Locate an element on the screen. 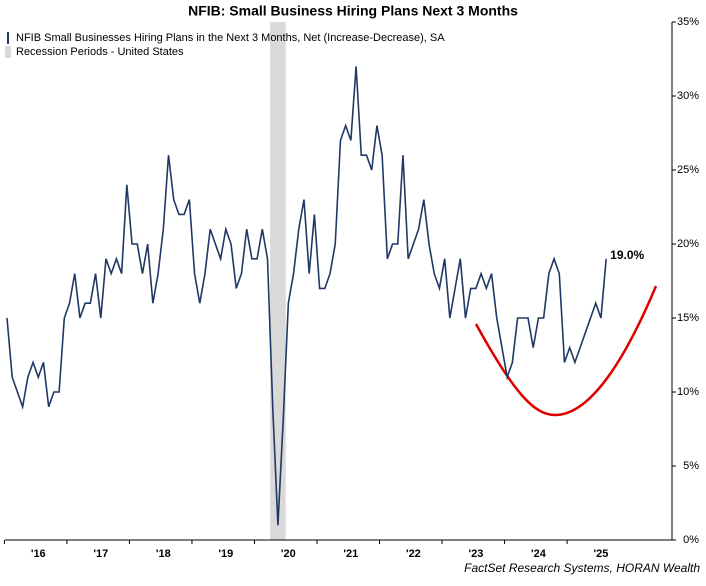 This screenshot has height=586, width=706. value-label: 19.0% is located at coordinates (627, 255).